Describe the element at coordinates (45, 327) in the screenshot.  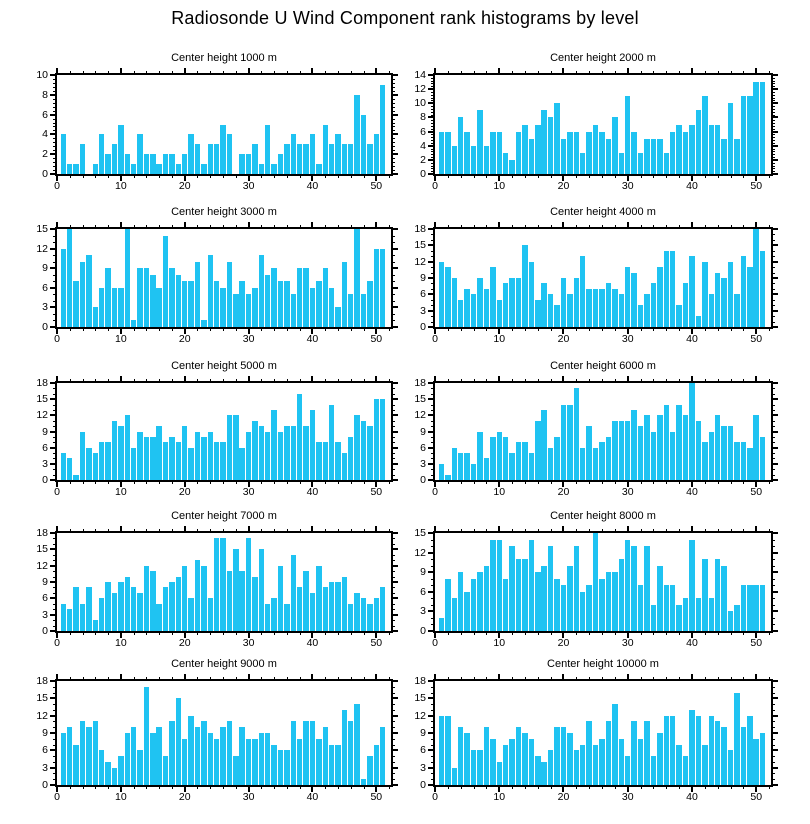
I see `y-tick-label: 0` at that location.